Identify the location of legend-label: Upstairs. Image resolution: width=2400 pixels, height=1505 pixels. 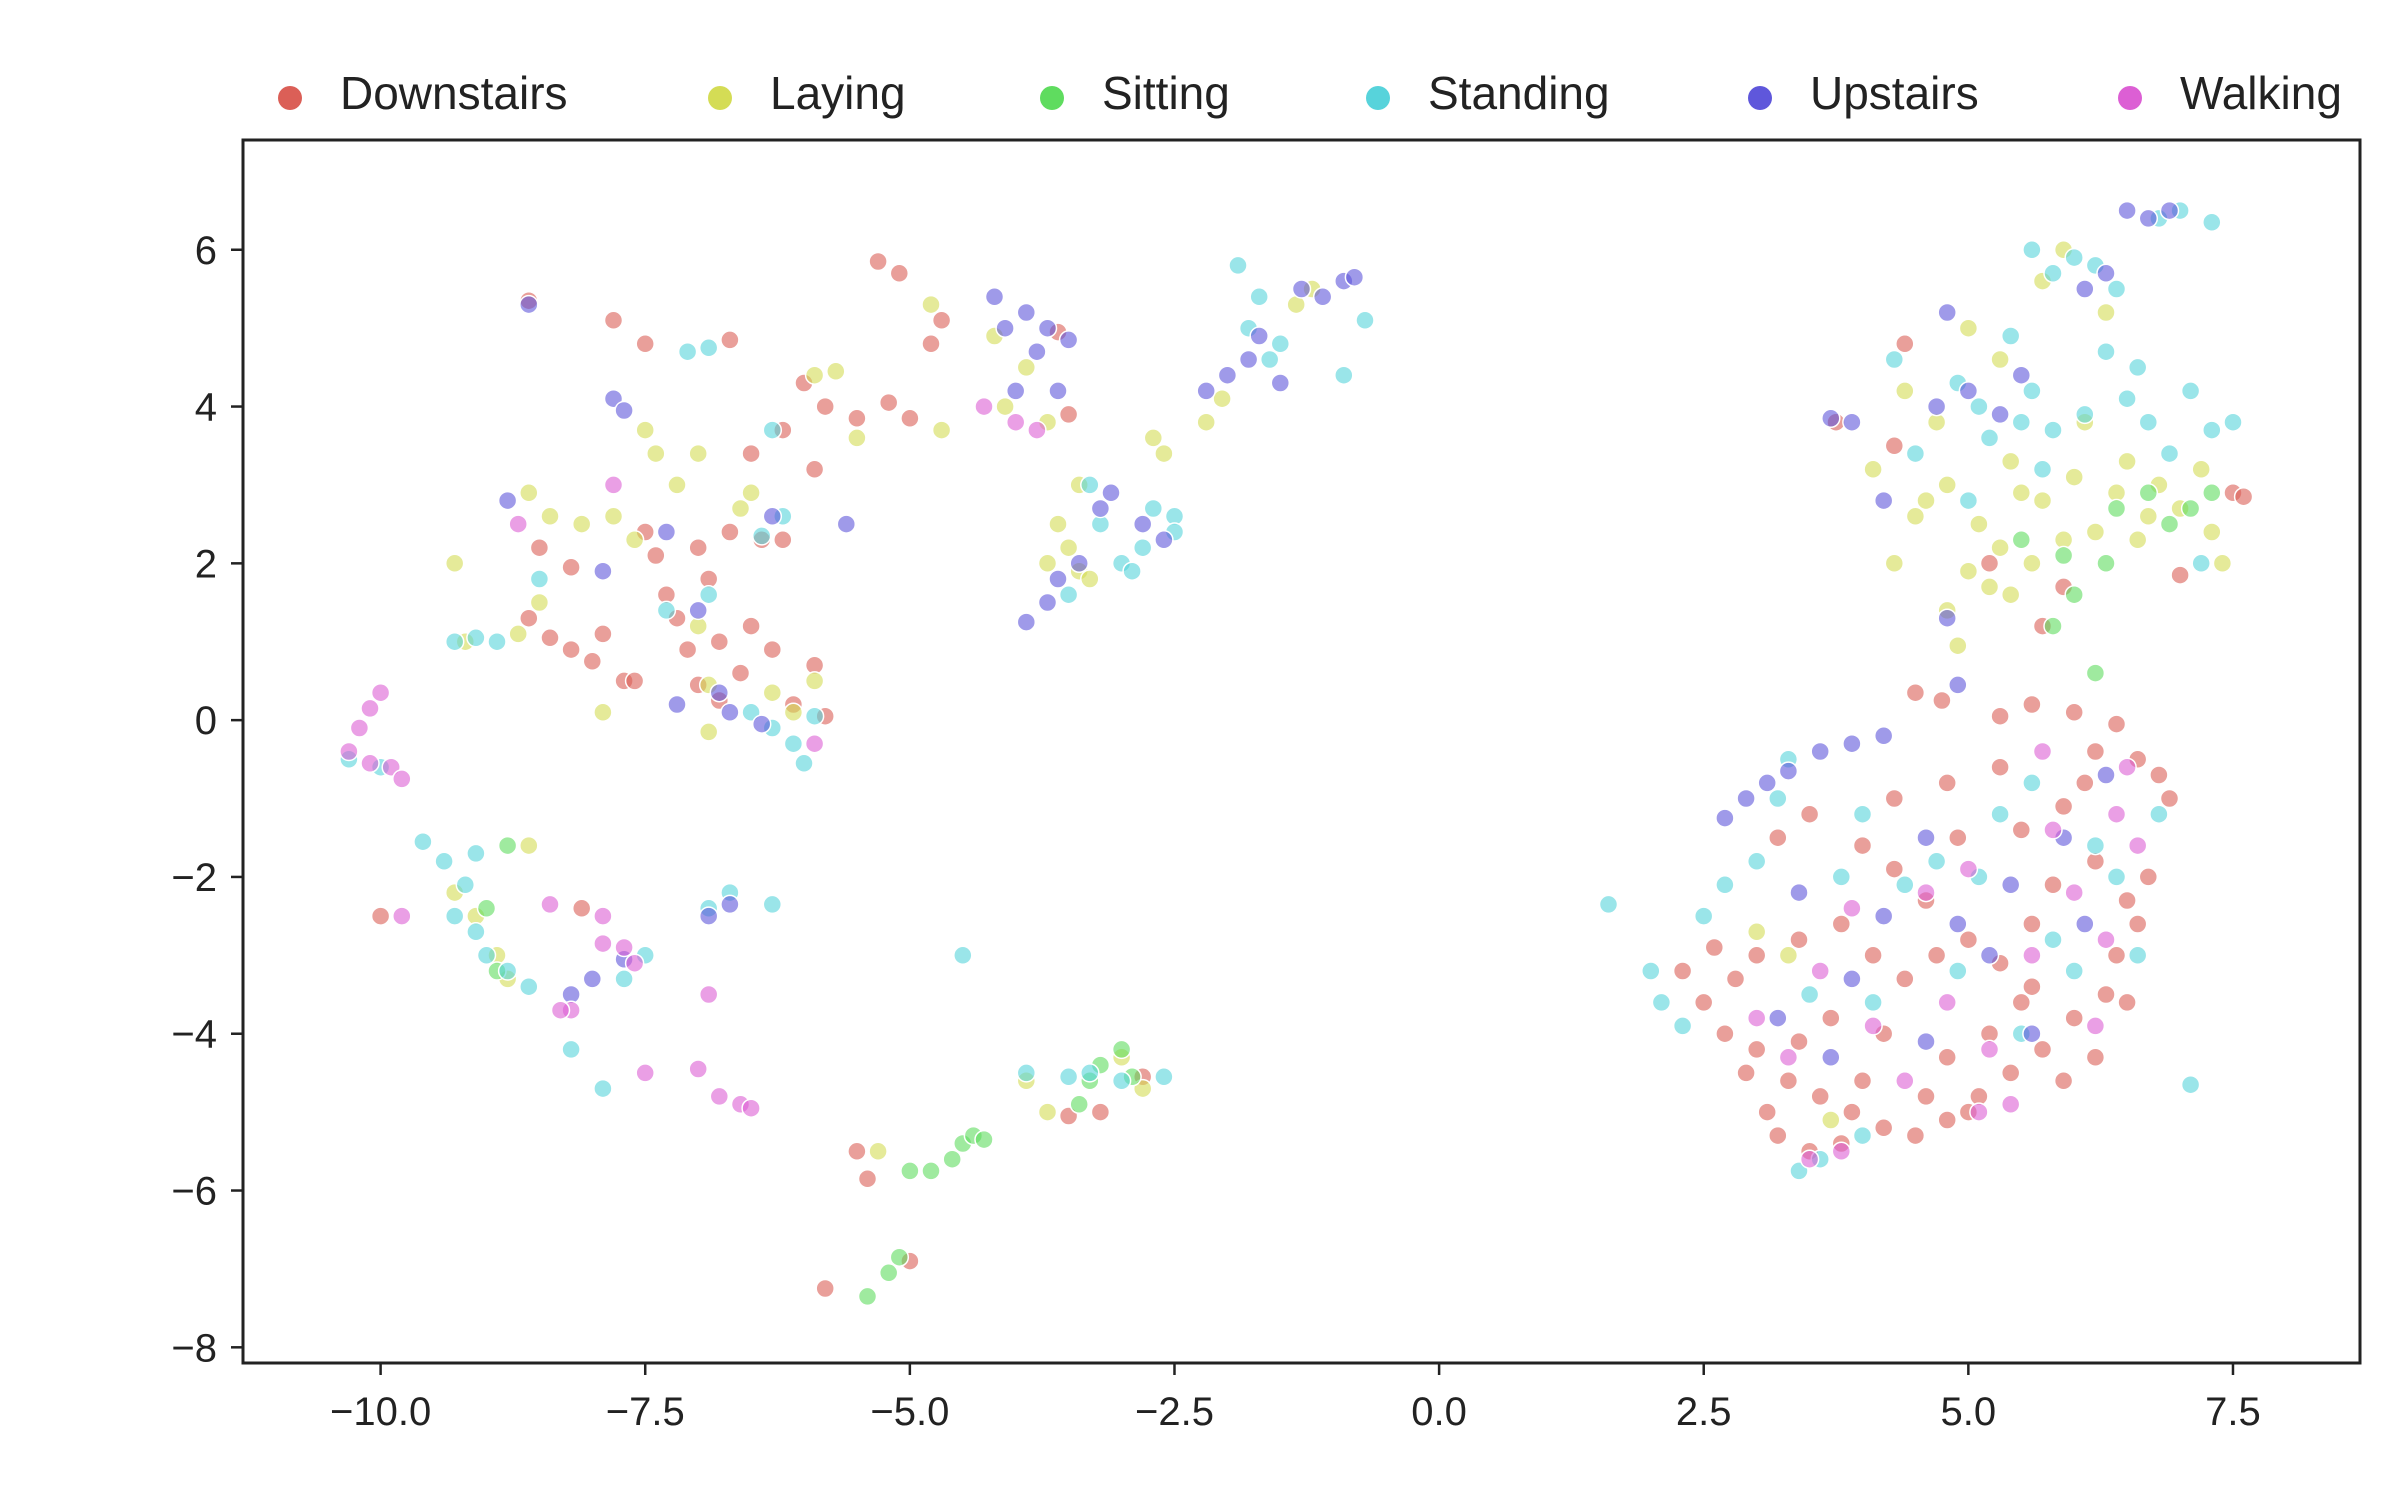
(1894, 93).